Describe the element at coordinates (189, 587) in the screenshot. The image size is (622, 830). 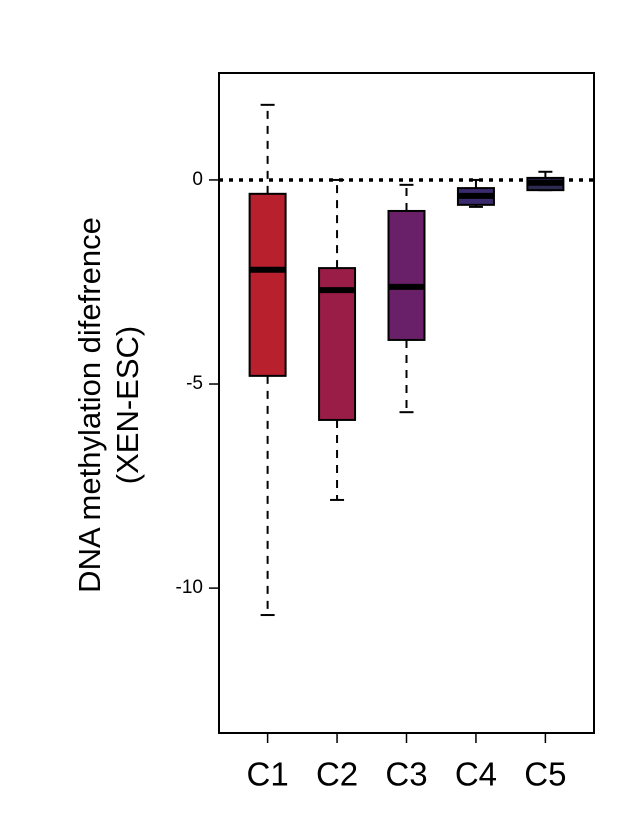
I see `y-tick-label: -10` at that location.